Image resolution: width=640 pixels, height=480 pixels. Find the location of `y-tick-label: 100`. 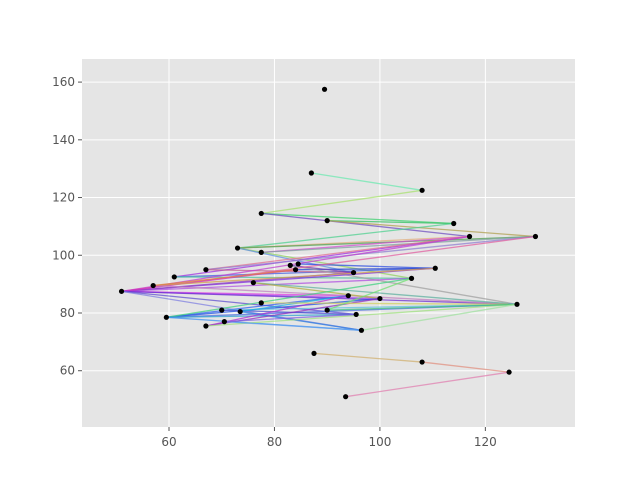

y-tick-label: 100 is located at coordinates (63, 255).